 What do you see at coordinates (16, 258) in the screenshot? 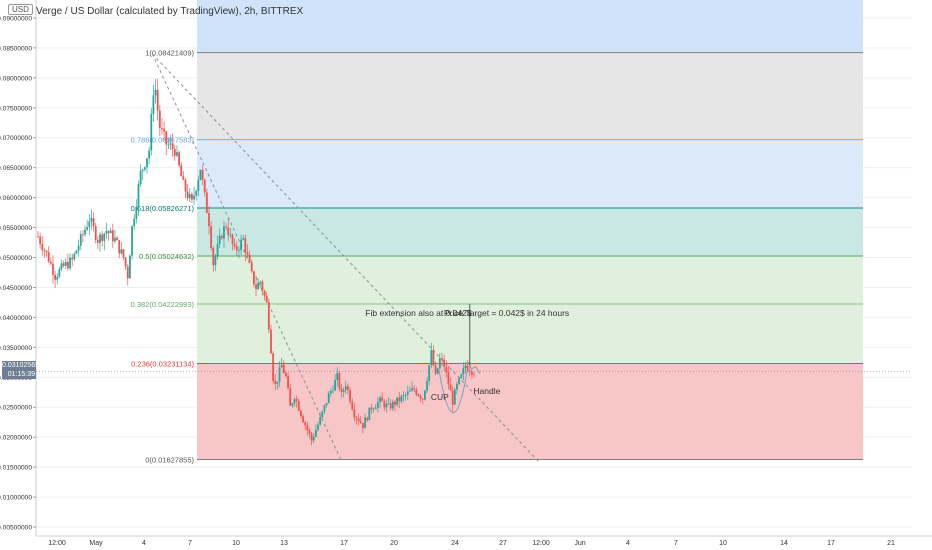
I see `y-tick-label: 0.05000000` at bounding box center [16, 258].